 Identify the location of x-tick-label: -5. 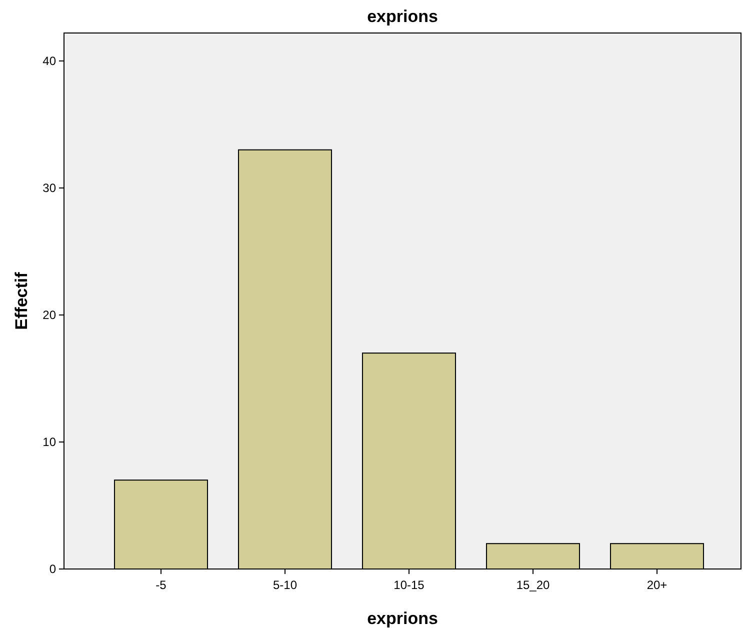
(161, 585).